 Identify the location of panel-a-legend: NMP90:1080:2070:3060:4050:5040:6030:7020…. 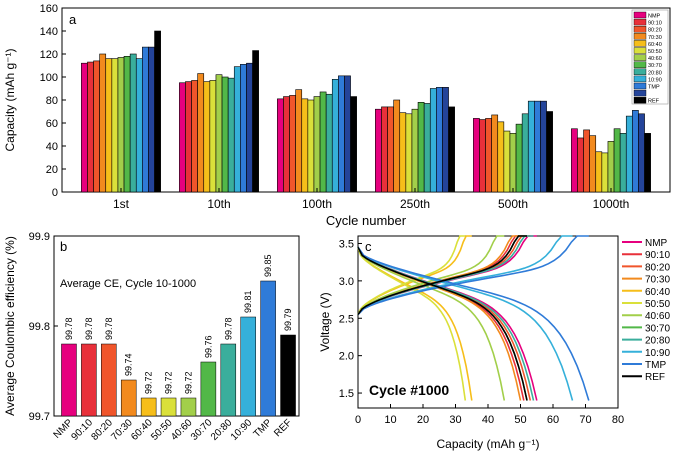
(650, 57).